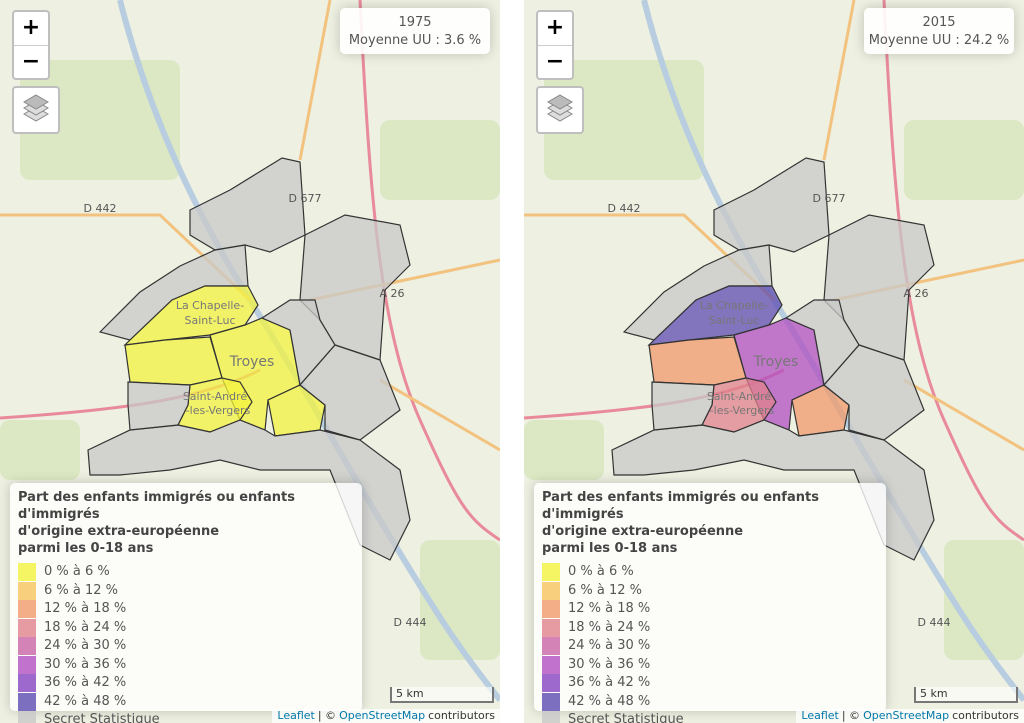 This screenshot has width=1024, height=723. What do you see at coordinates (461, 715) in the screenshot?
I see `contributors: contributors` at bounding box center [461, 715].